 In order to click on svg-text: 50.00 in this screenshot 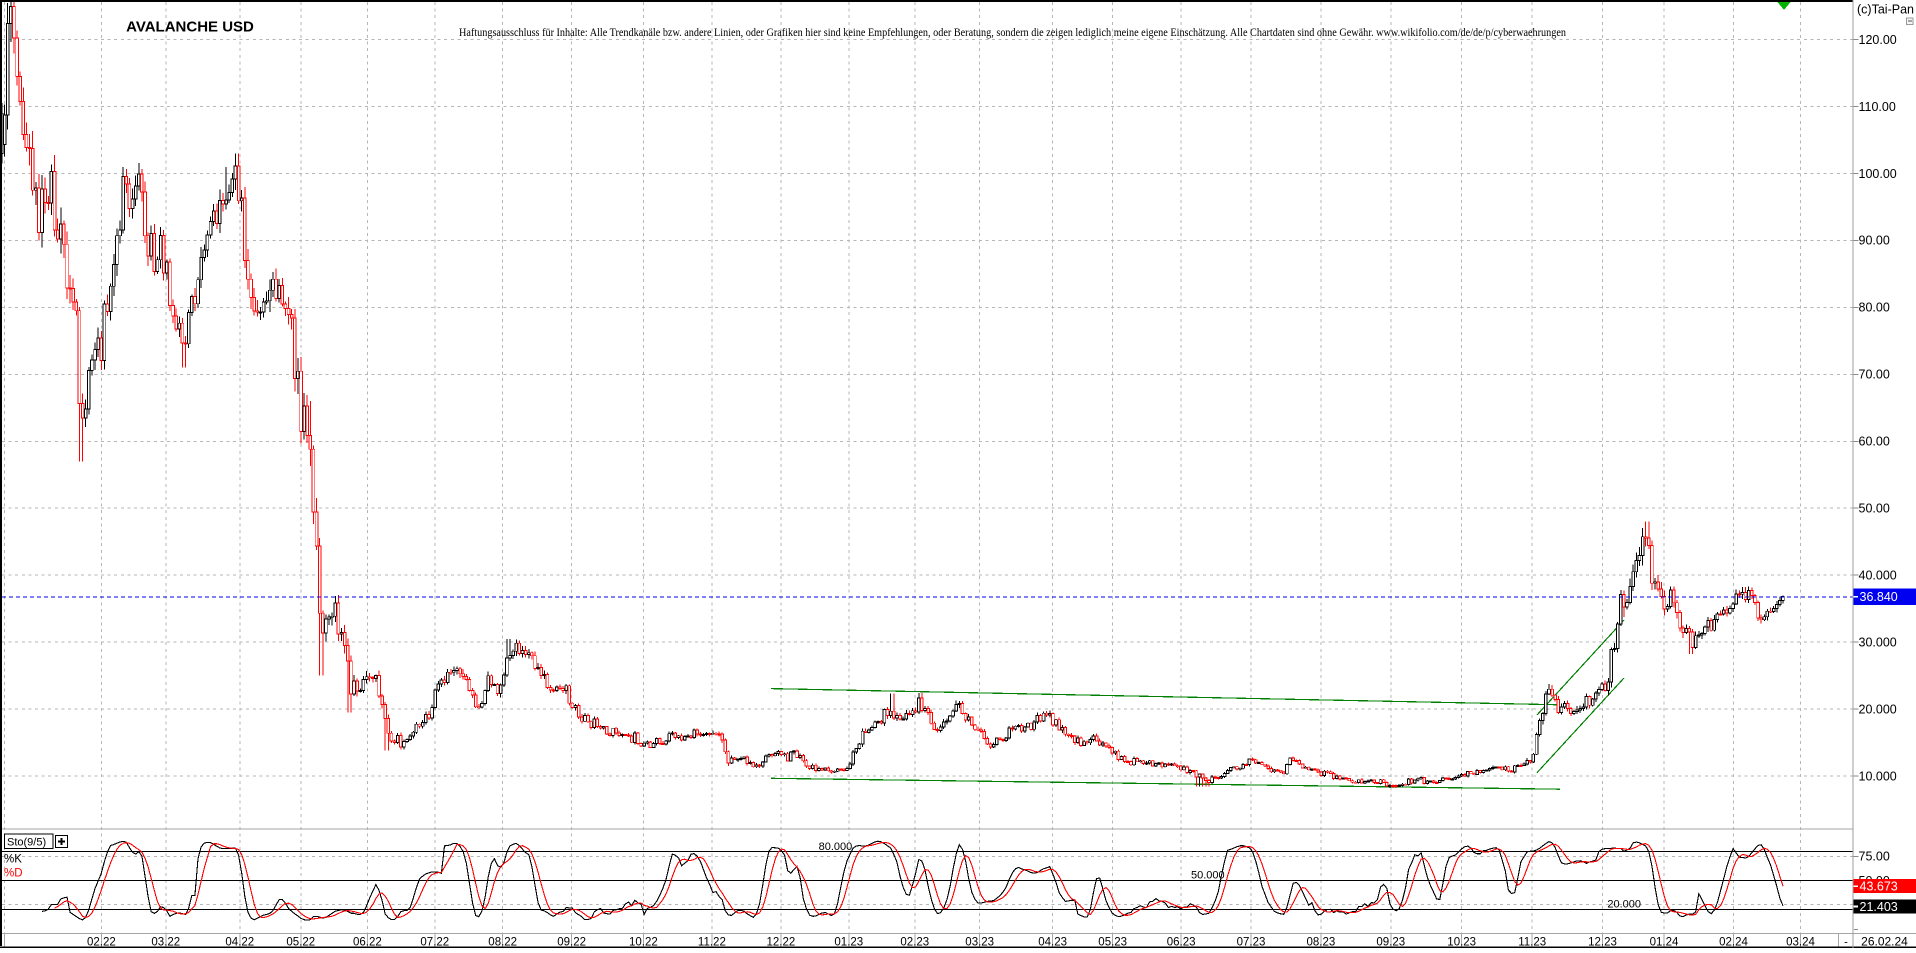, I will do `click(1874, 509)`.